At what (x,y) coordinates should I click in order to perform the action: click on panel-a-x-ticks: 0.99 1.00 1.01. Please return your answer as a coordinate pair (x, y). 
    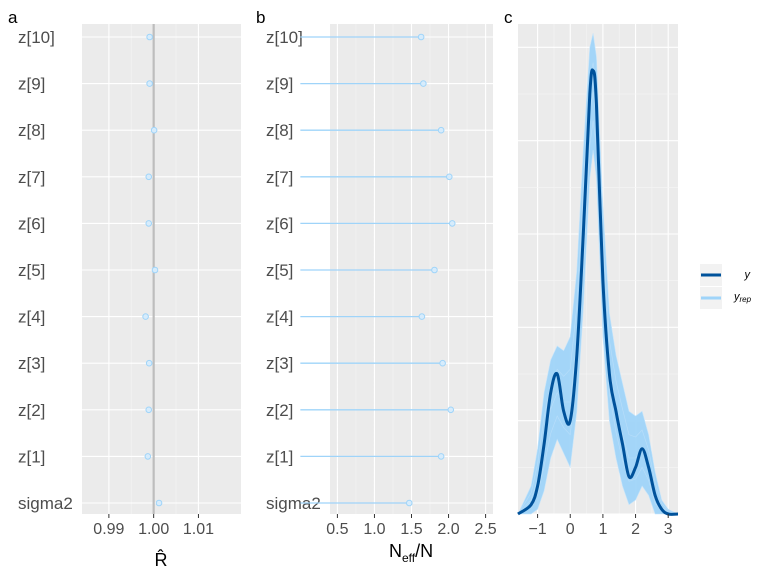
    Looking at the image, I should click on (153, 526).